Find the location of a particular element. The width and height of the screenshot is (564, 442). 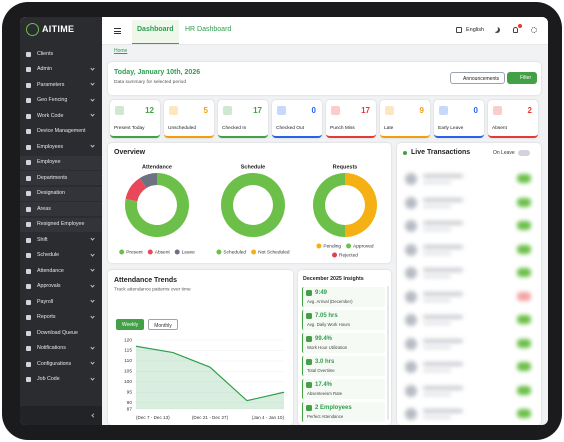

nav-label: Employee is located at coordinates (49, 162).